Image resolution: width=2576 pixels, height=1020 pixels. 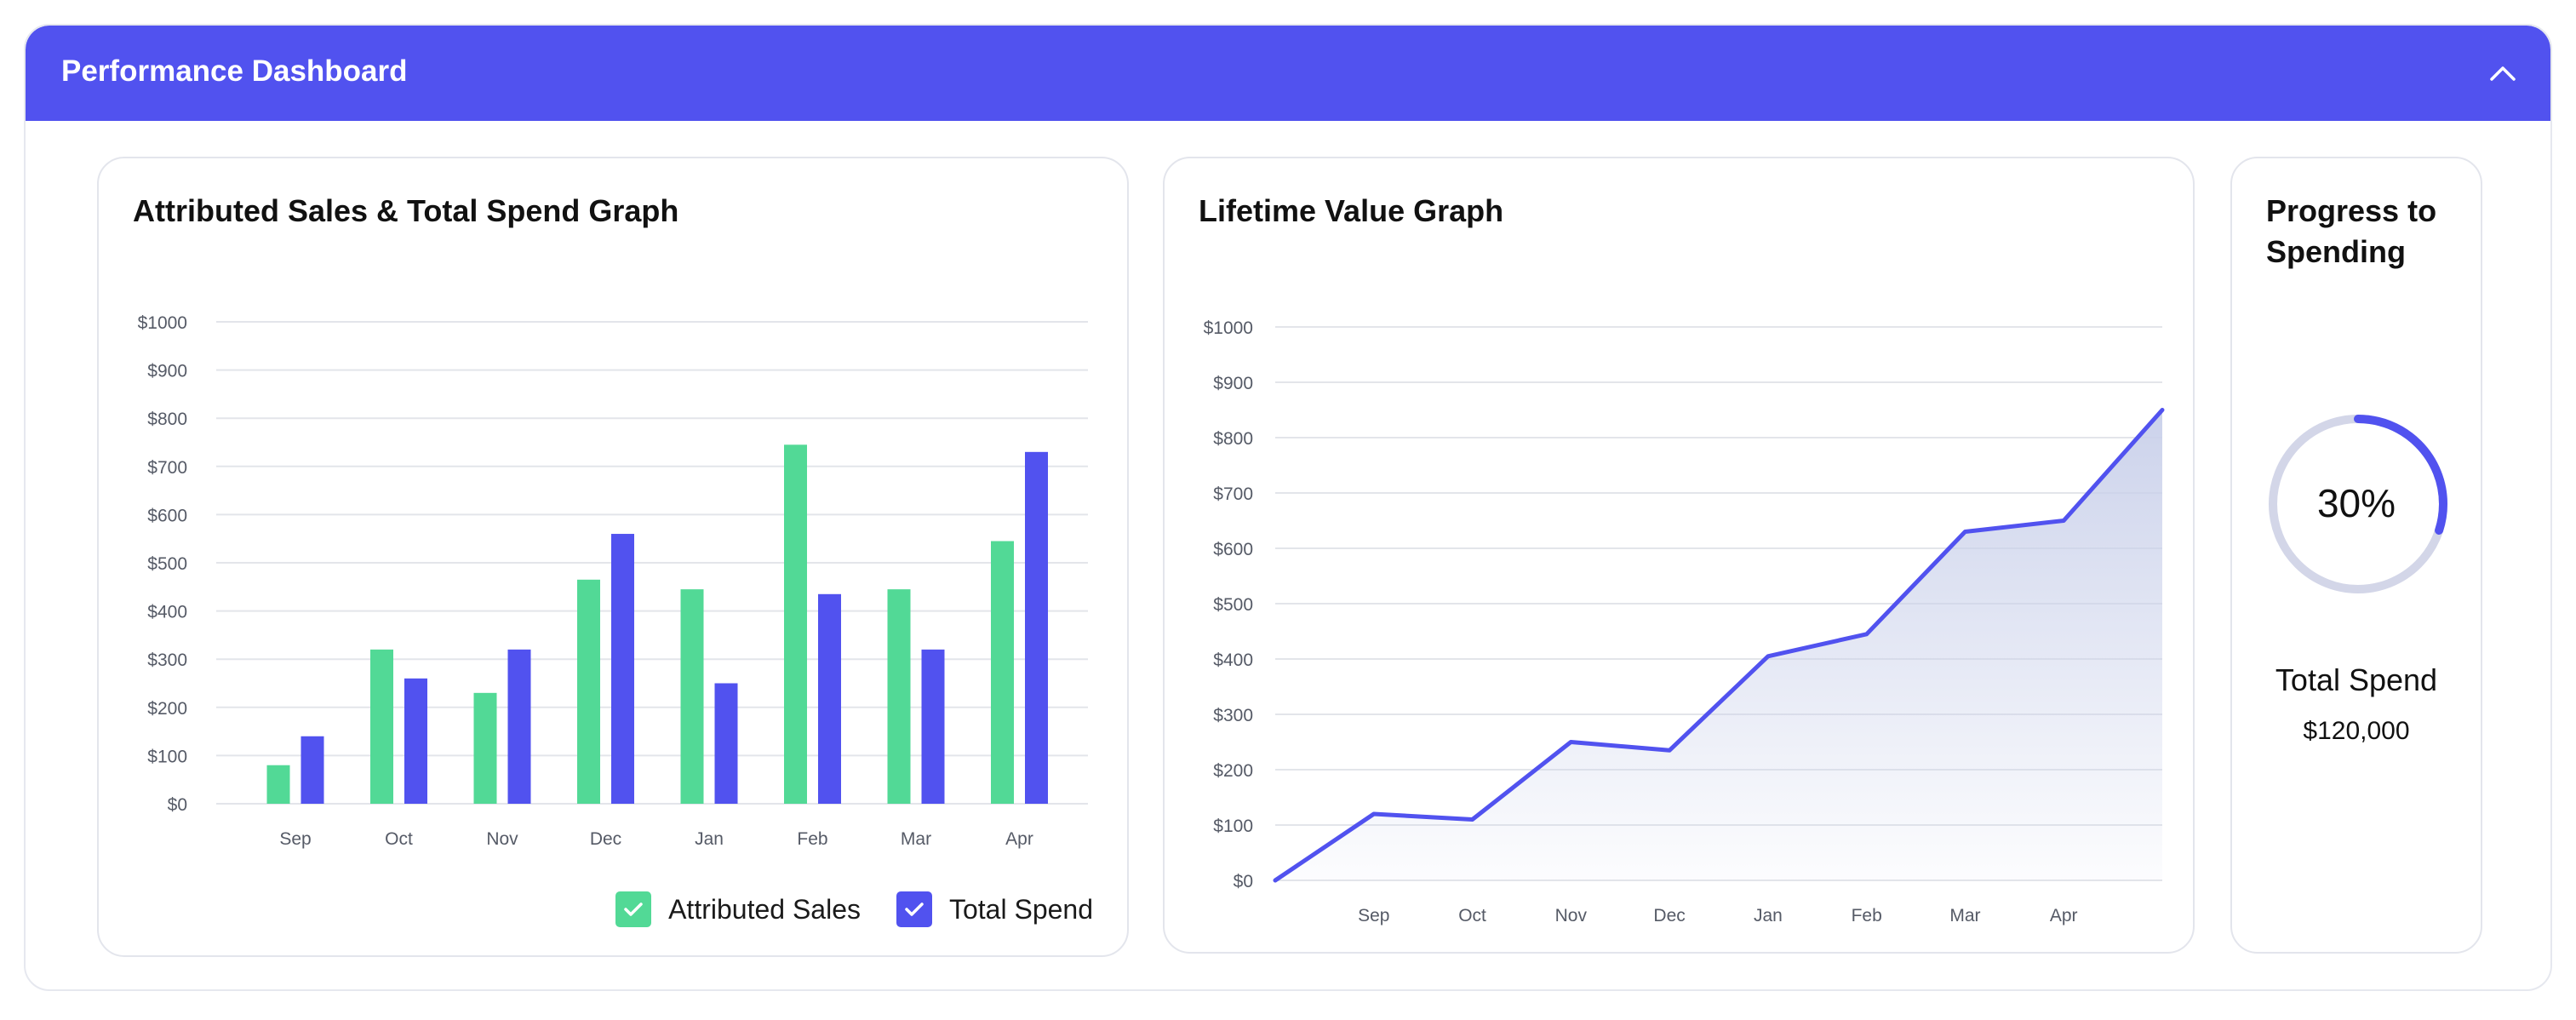 I want to click on progress-title: Progress to Spending, so click(x=2351, y=232).